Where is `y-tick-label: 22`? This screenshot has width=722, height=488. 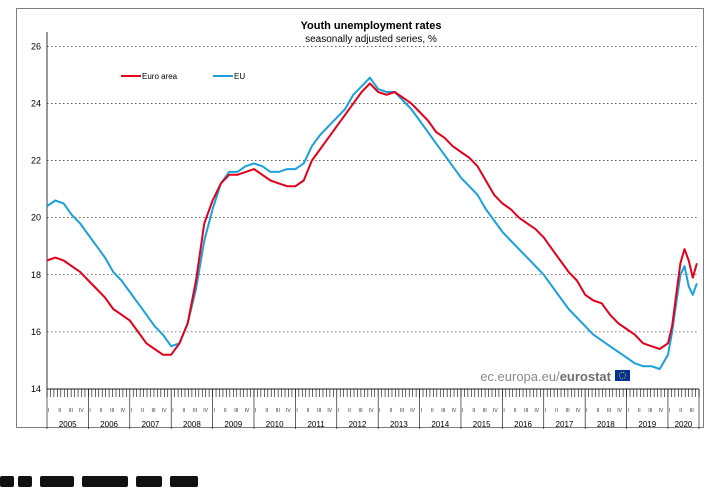
y-tick-label: 22 is located at coordinates (36, 161).